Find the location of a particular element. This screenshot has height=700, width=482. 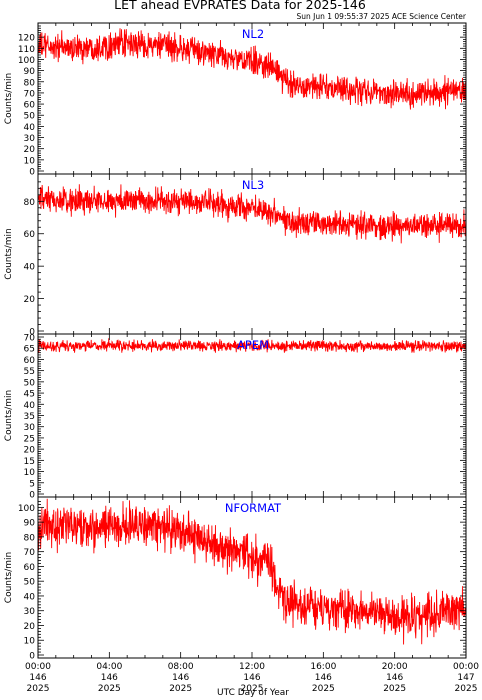

y-tick-label: 25 is located at coordinates (29, 439).